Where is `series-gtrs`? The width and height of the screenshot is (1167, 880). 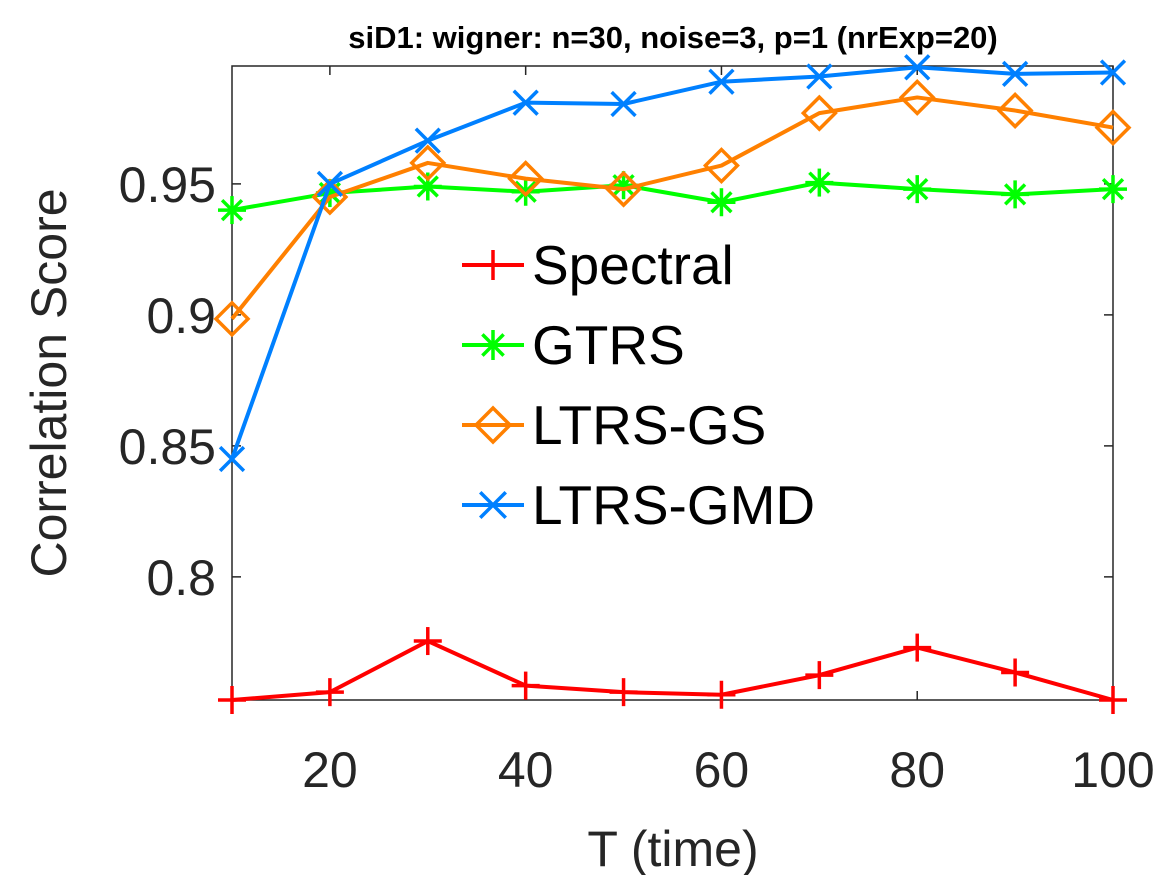
series-gtrs is located at coordinates (672, 196).